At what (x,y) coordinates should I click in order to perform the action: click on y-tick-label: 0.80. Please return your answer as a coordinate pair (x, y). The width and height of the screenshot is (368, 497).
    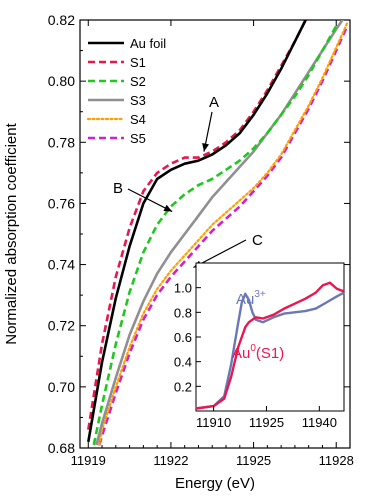
    Looking at the image, I should click on (61, 81).